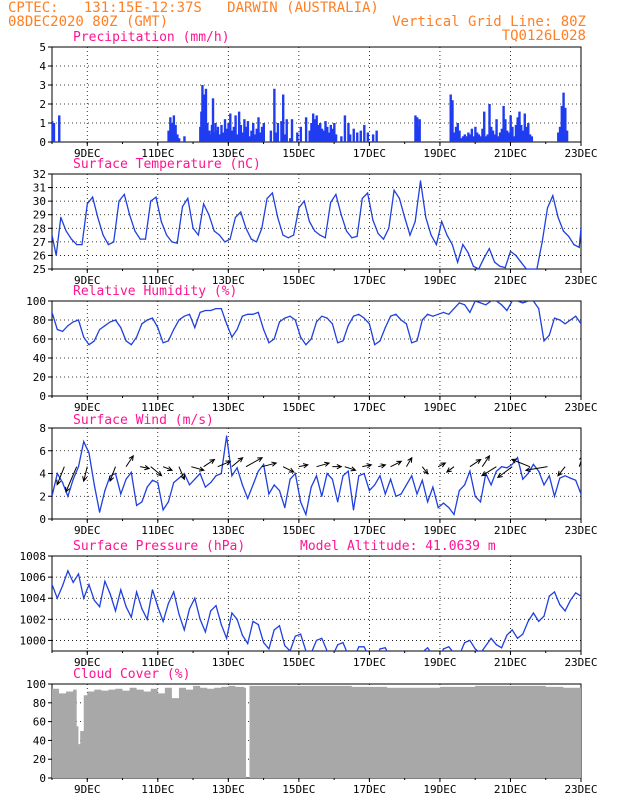 This screenshot has height=800, width=618. I want to click on panel-title: Precipitation (mm/h), so click(151, 37).